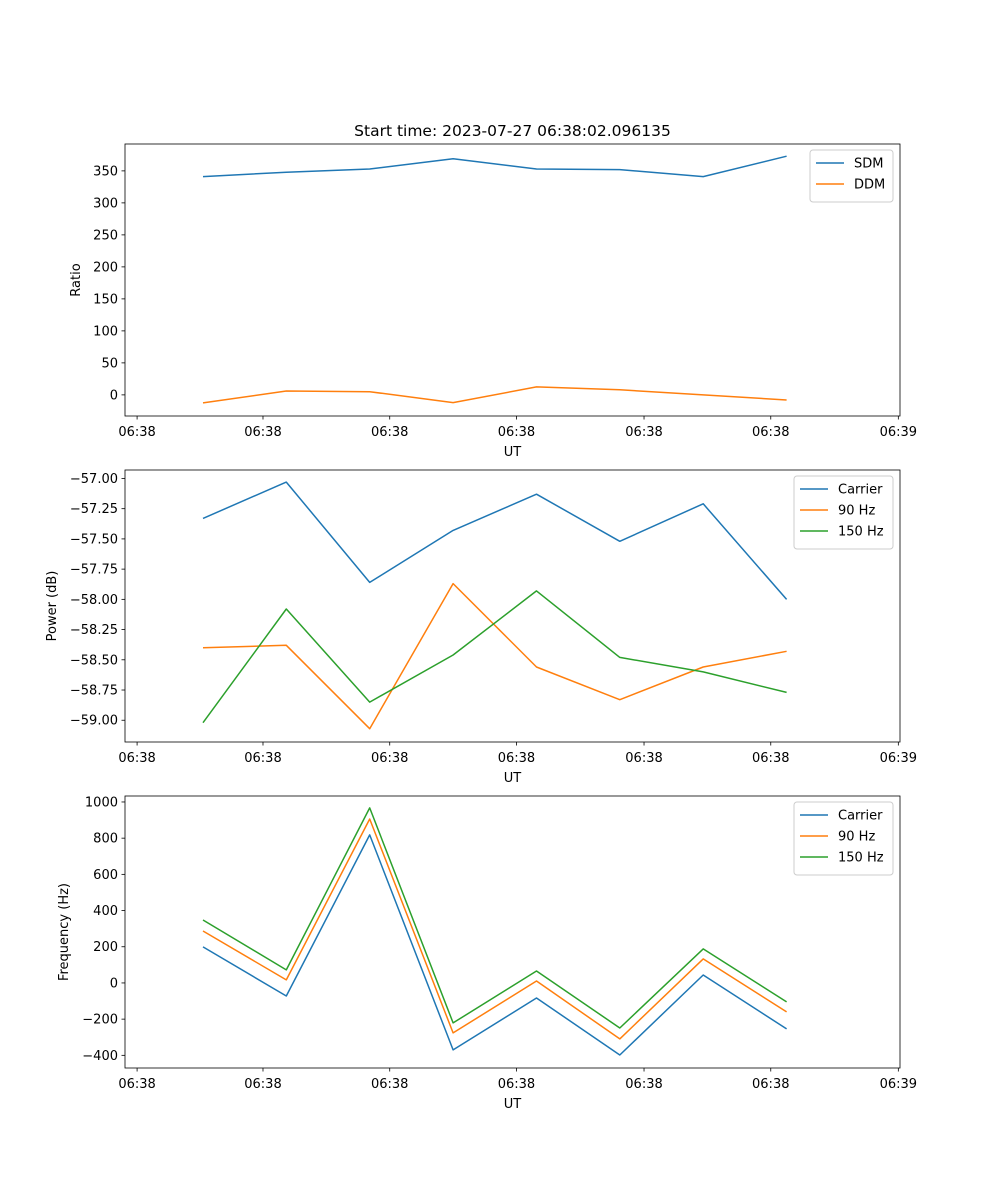 This screenshot has height=1200, width=1000. I want to click on y-tick-label: −58.00, so click(94, 600).